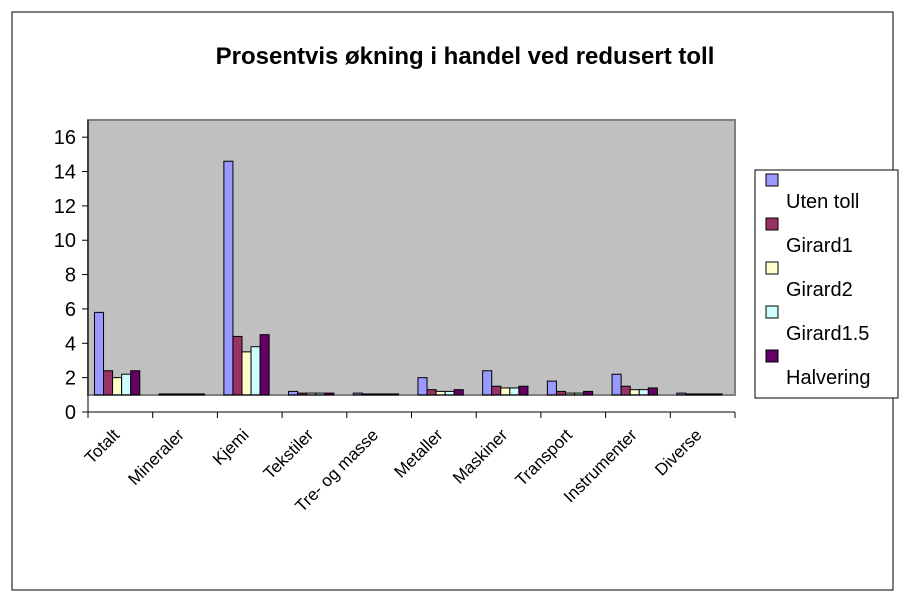  What do you see at coordinates (70, 413) in the screenshot?
I see `y-tick-label: 0` at bounding box center [70, 413].